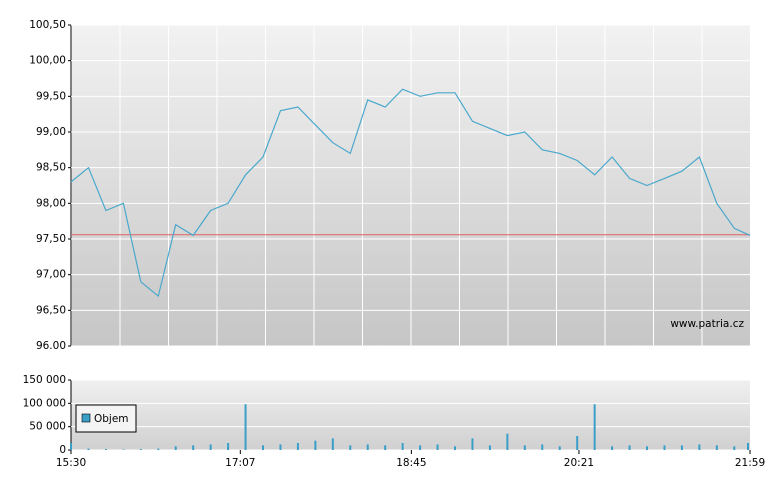  What do you see at coordinates (51, 96) in the screenshot?
I see `y-tick-label: 99,50` at bounding box center [51, 96].